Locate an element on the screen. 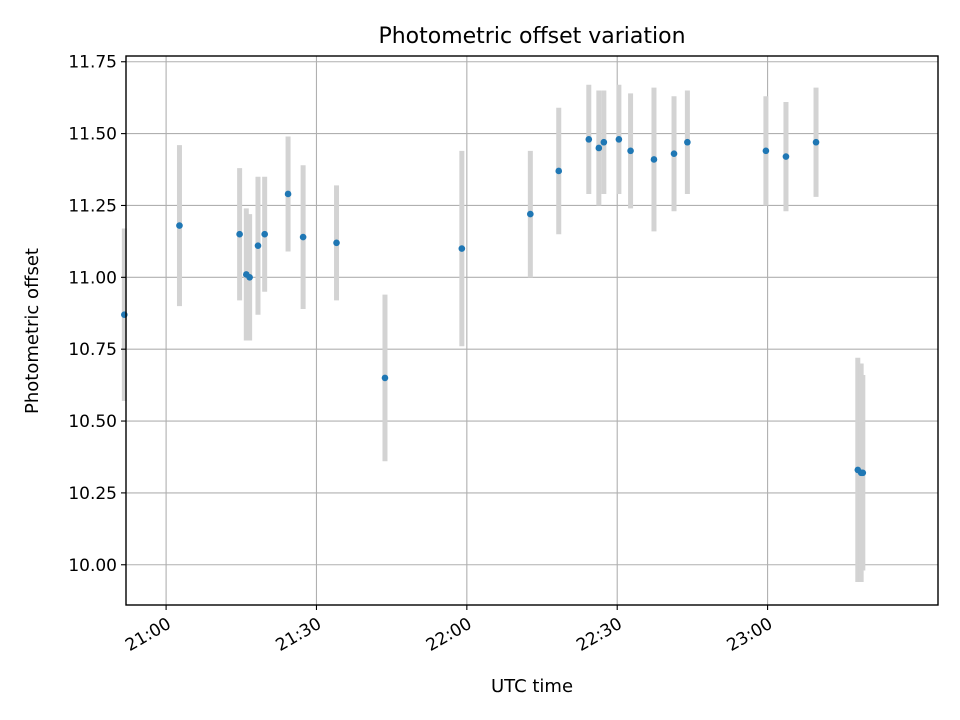 This screenshot has width=960, height=720. x-axis-label: UTC time is located at coordinates (532, 686).